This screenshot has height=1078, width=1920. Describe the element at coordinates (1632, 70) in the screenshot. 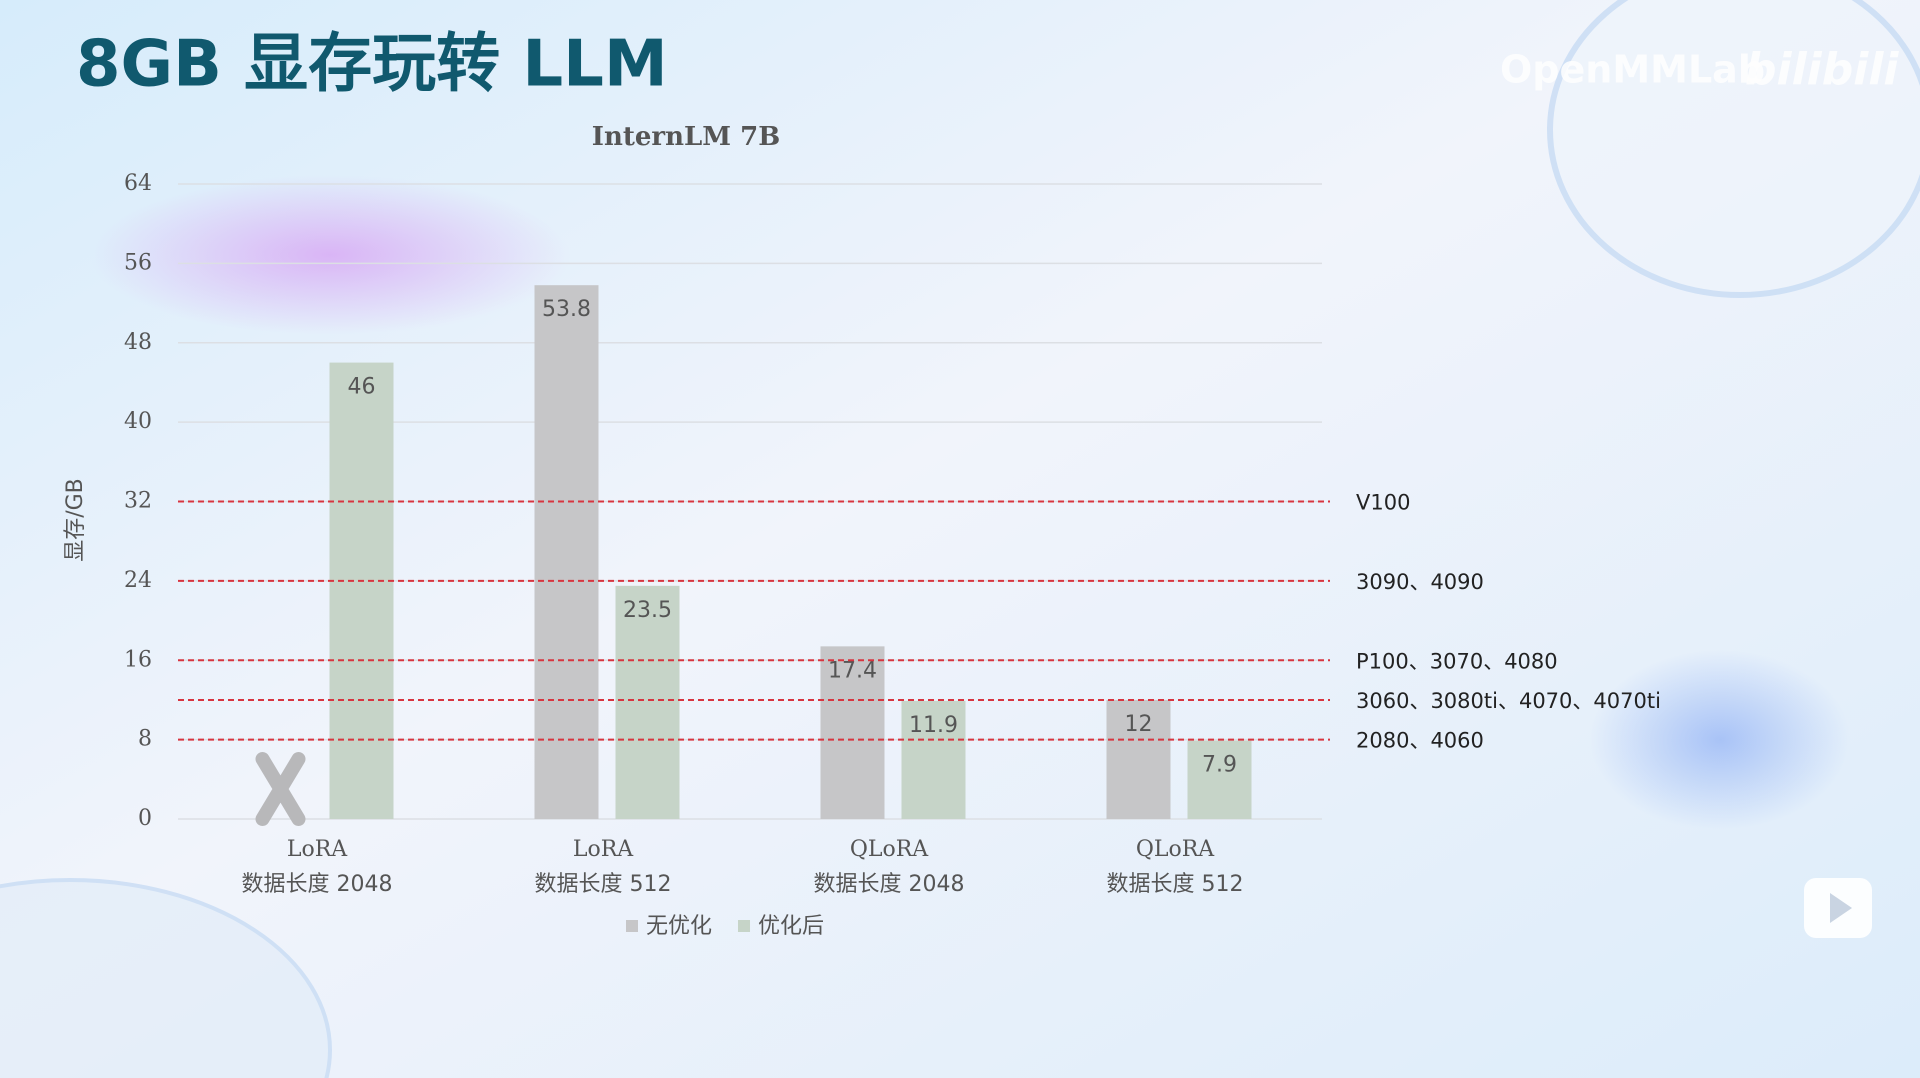

I see `watermark: OpenMMLab` at that location.